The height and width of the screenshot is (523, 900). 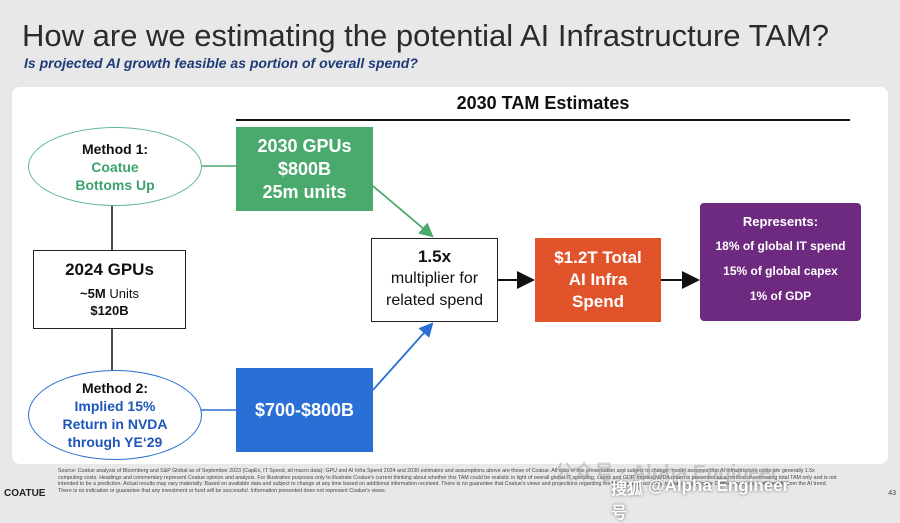 I want to click on total-spend-box: $1.2T Total AI Infra Spend, so click(x=598, y=280).